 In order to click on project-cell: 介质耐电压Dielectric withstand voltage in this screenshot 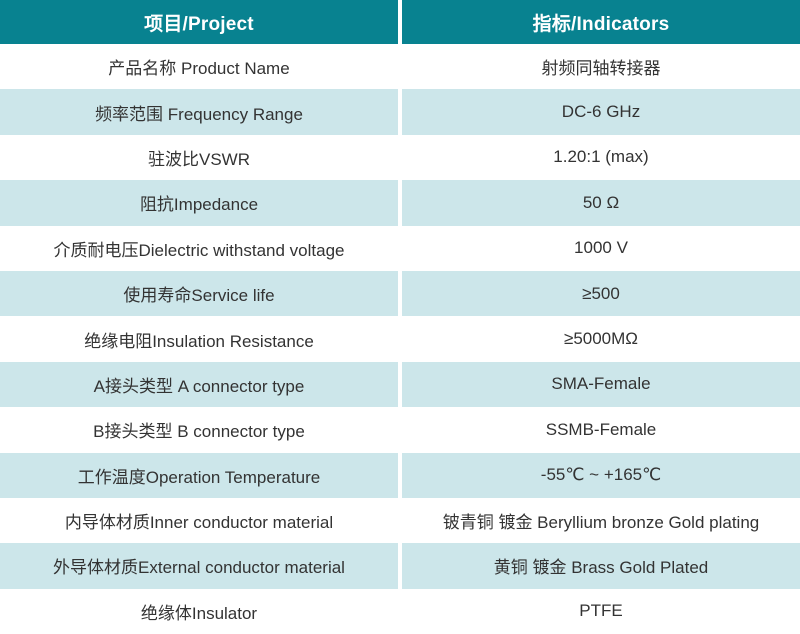, I will do `click(199, 248)`.